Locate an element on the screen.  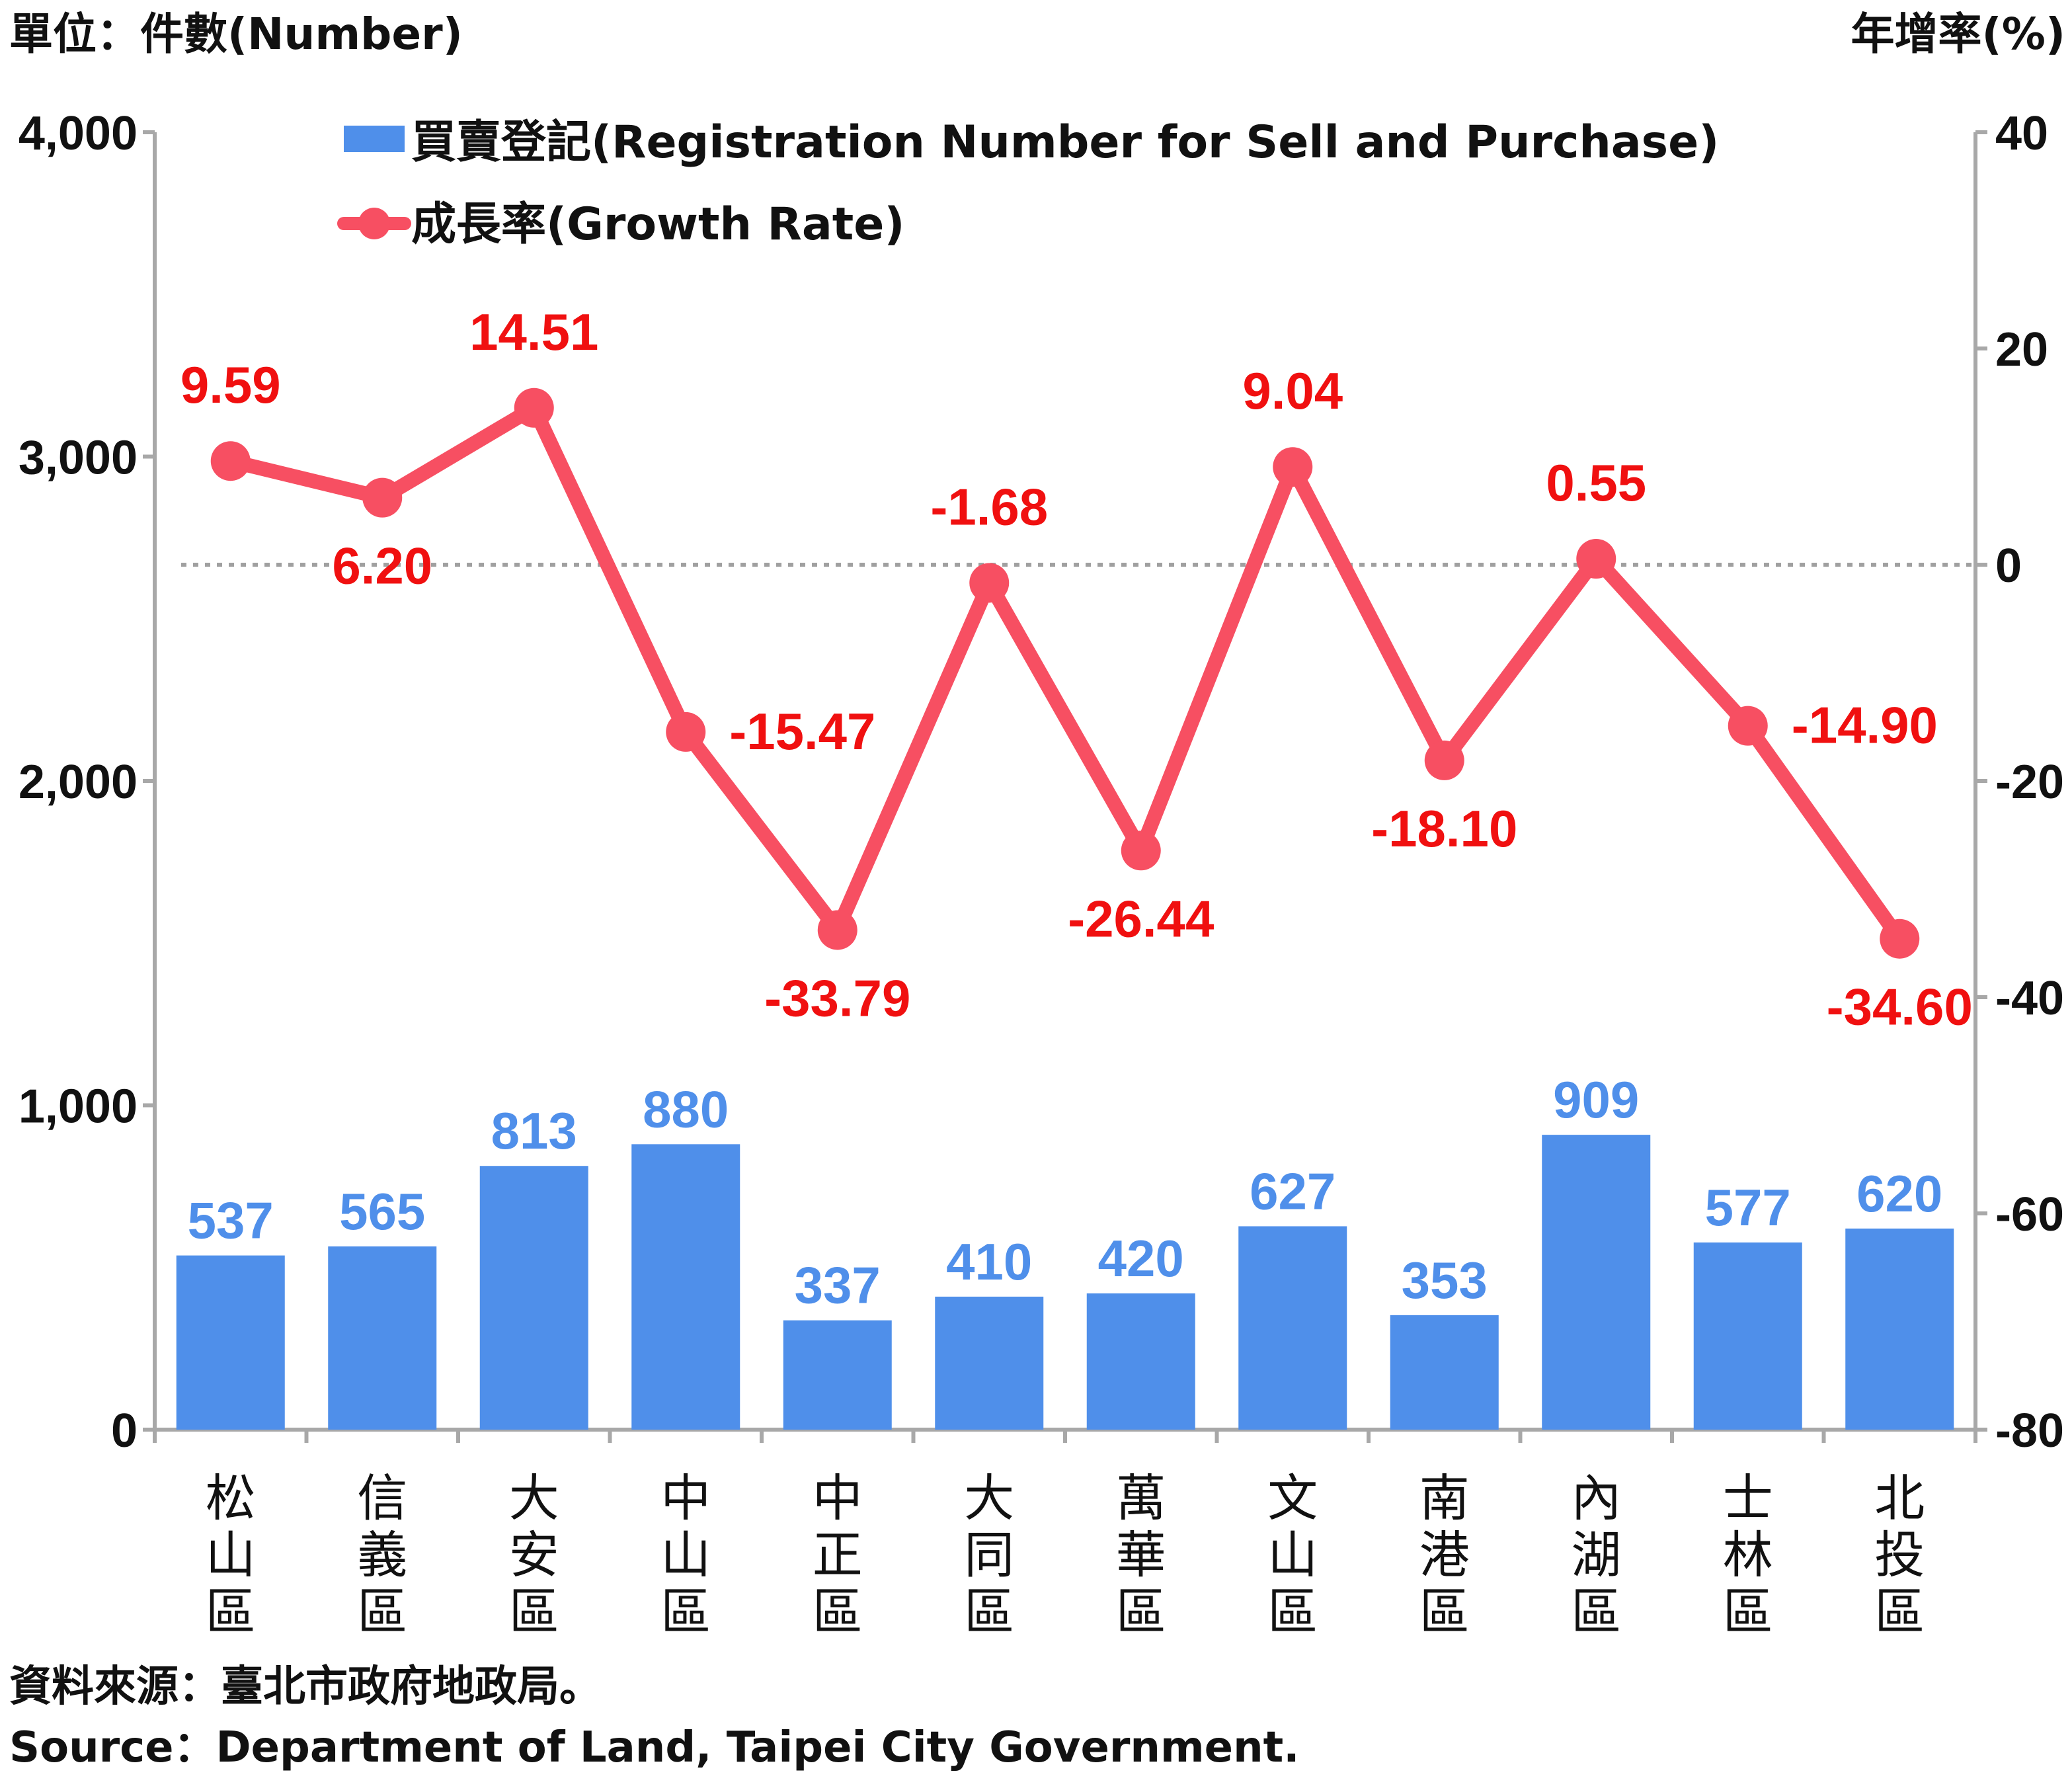
legend-line-label: 成長率(Growth Rate) is located at coordinates (658, 225).